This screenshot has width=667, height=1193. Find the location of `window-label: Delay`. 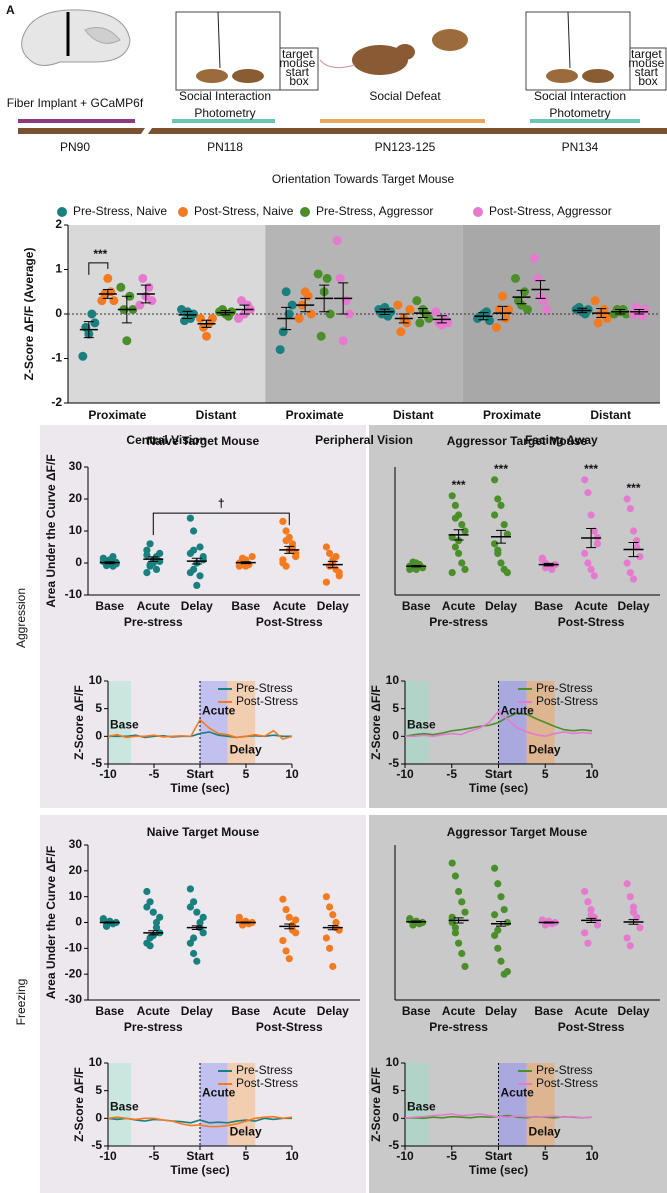

window-label: Delay is located at coordinates (246, 749).